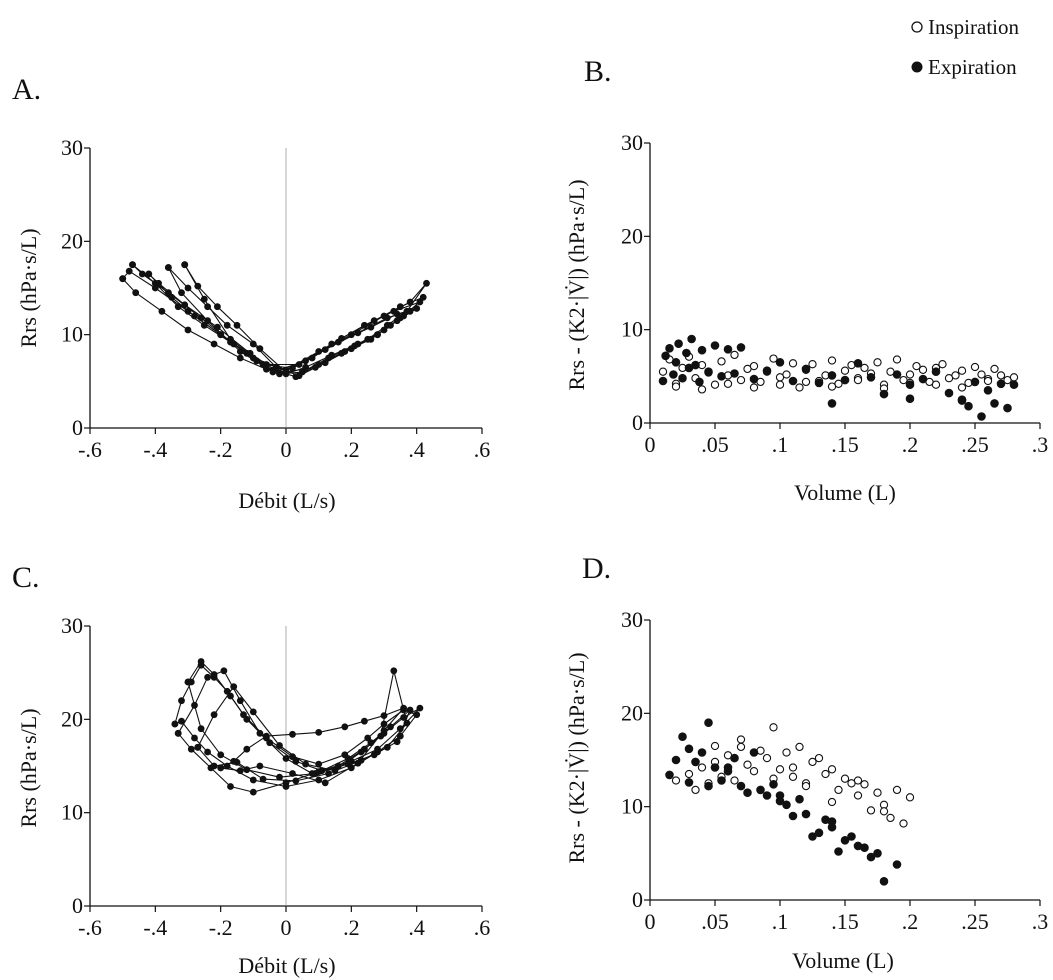 This screenshot has height=980, width=1053. What do you see at coordinates (410, 710) in the screenshot?
I see `panel-c-series-2-point` at bounding box center [410, 710].